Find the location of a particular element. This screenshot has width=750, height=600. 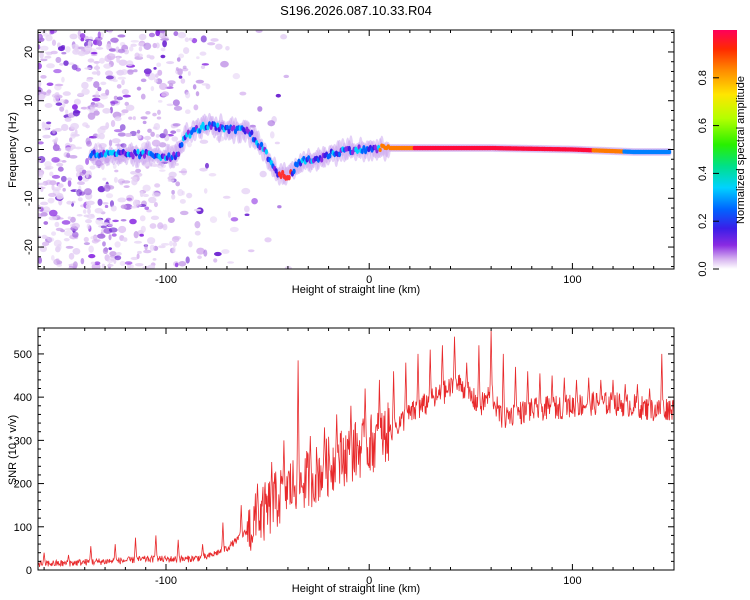

spectrogram-x-axis-label: Height of straight line (km) is located at coordinates (356, 290).